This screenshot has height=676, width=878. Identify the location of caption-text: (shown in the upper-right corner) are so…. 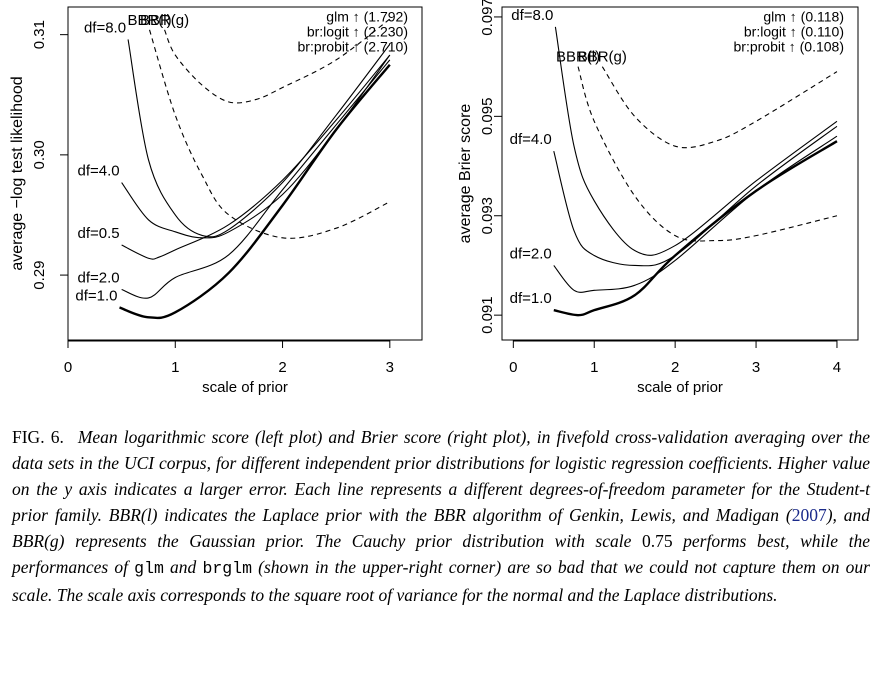
(441, 581).